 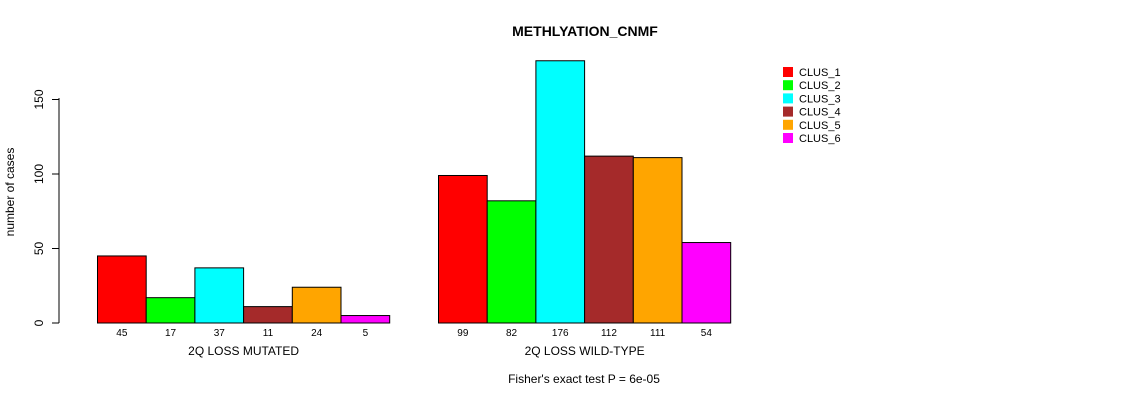 I want to click on bar-value-label: 54, so click(x=707, y=333).